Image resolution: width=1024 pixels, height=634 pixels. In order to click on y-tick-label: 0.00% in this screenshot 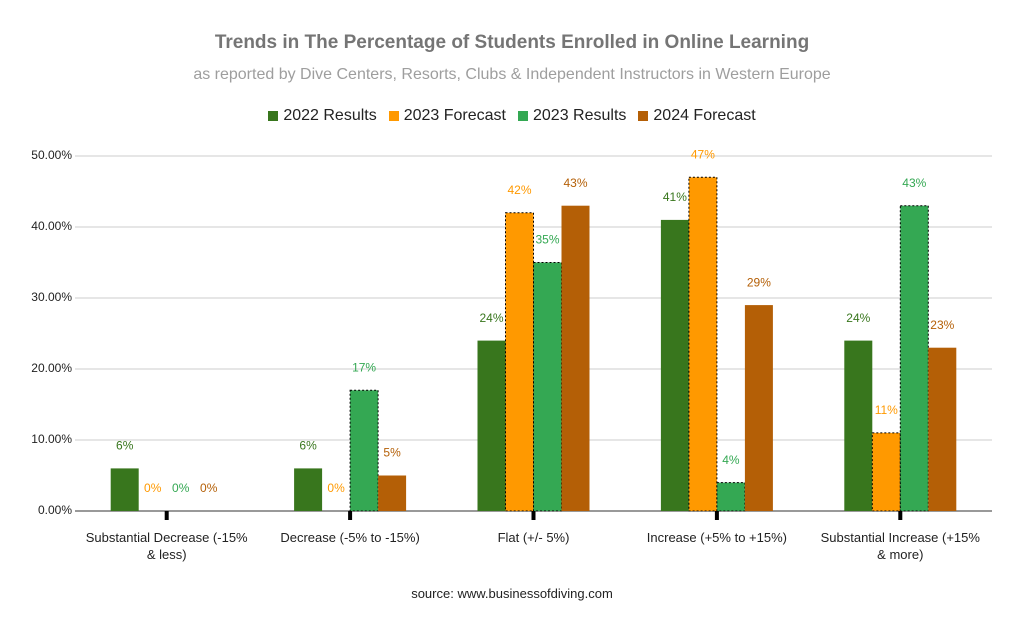, I will do `click(55, 510)`.